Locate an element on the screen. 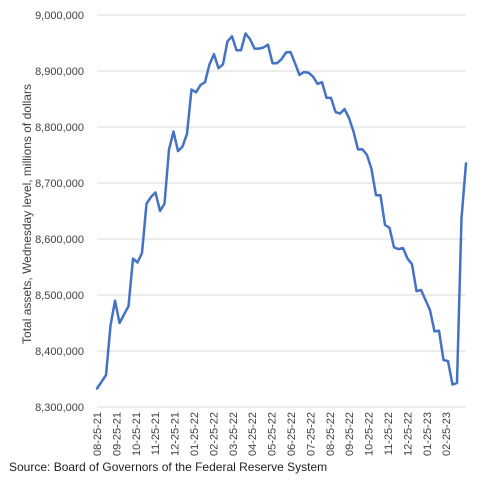 Image resolution: width=480 pixels, height=480 pixels. x-tick-label: 12-25-21 is located at coordinates (176, 434).